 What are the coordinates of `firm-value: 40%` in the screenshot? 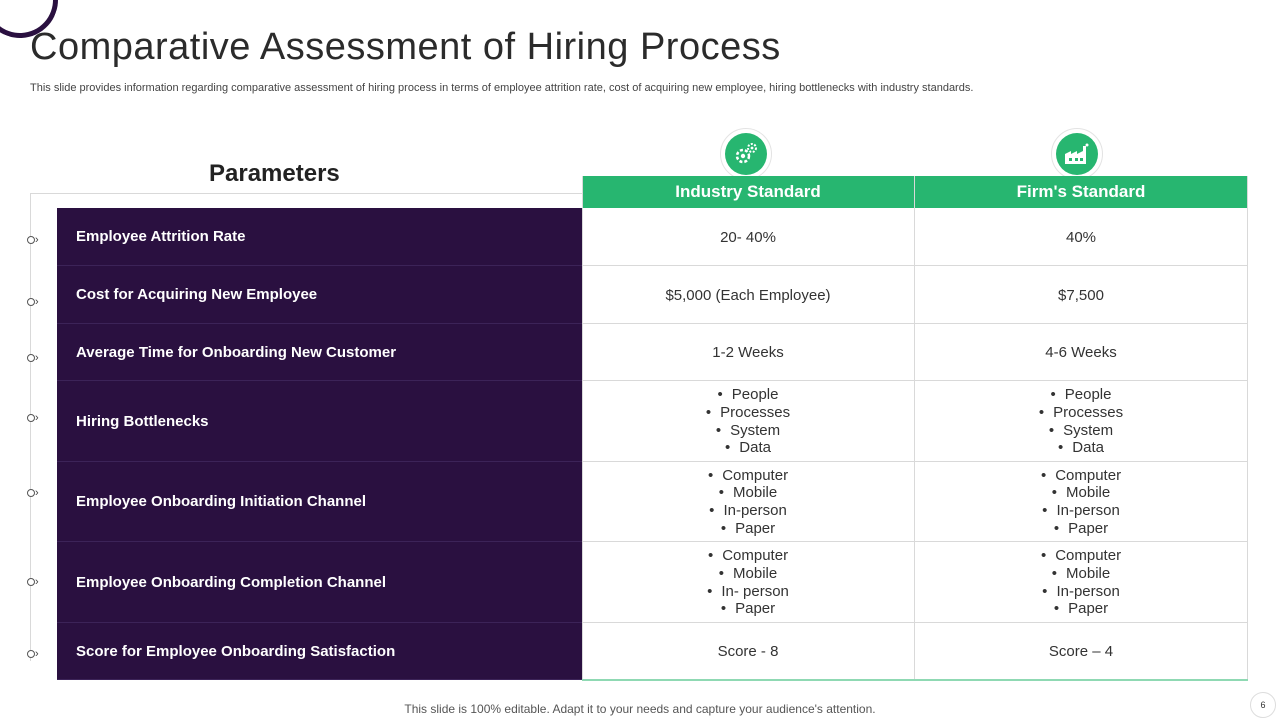 It's located at (1081, 237).